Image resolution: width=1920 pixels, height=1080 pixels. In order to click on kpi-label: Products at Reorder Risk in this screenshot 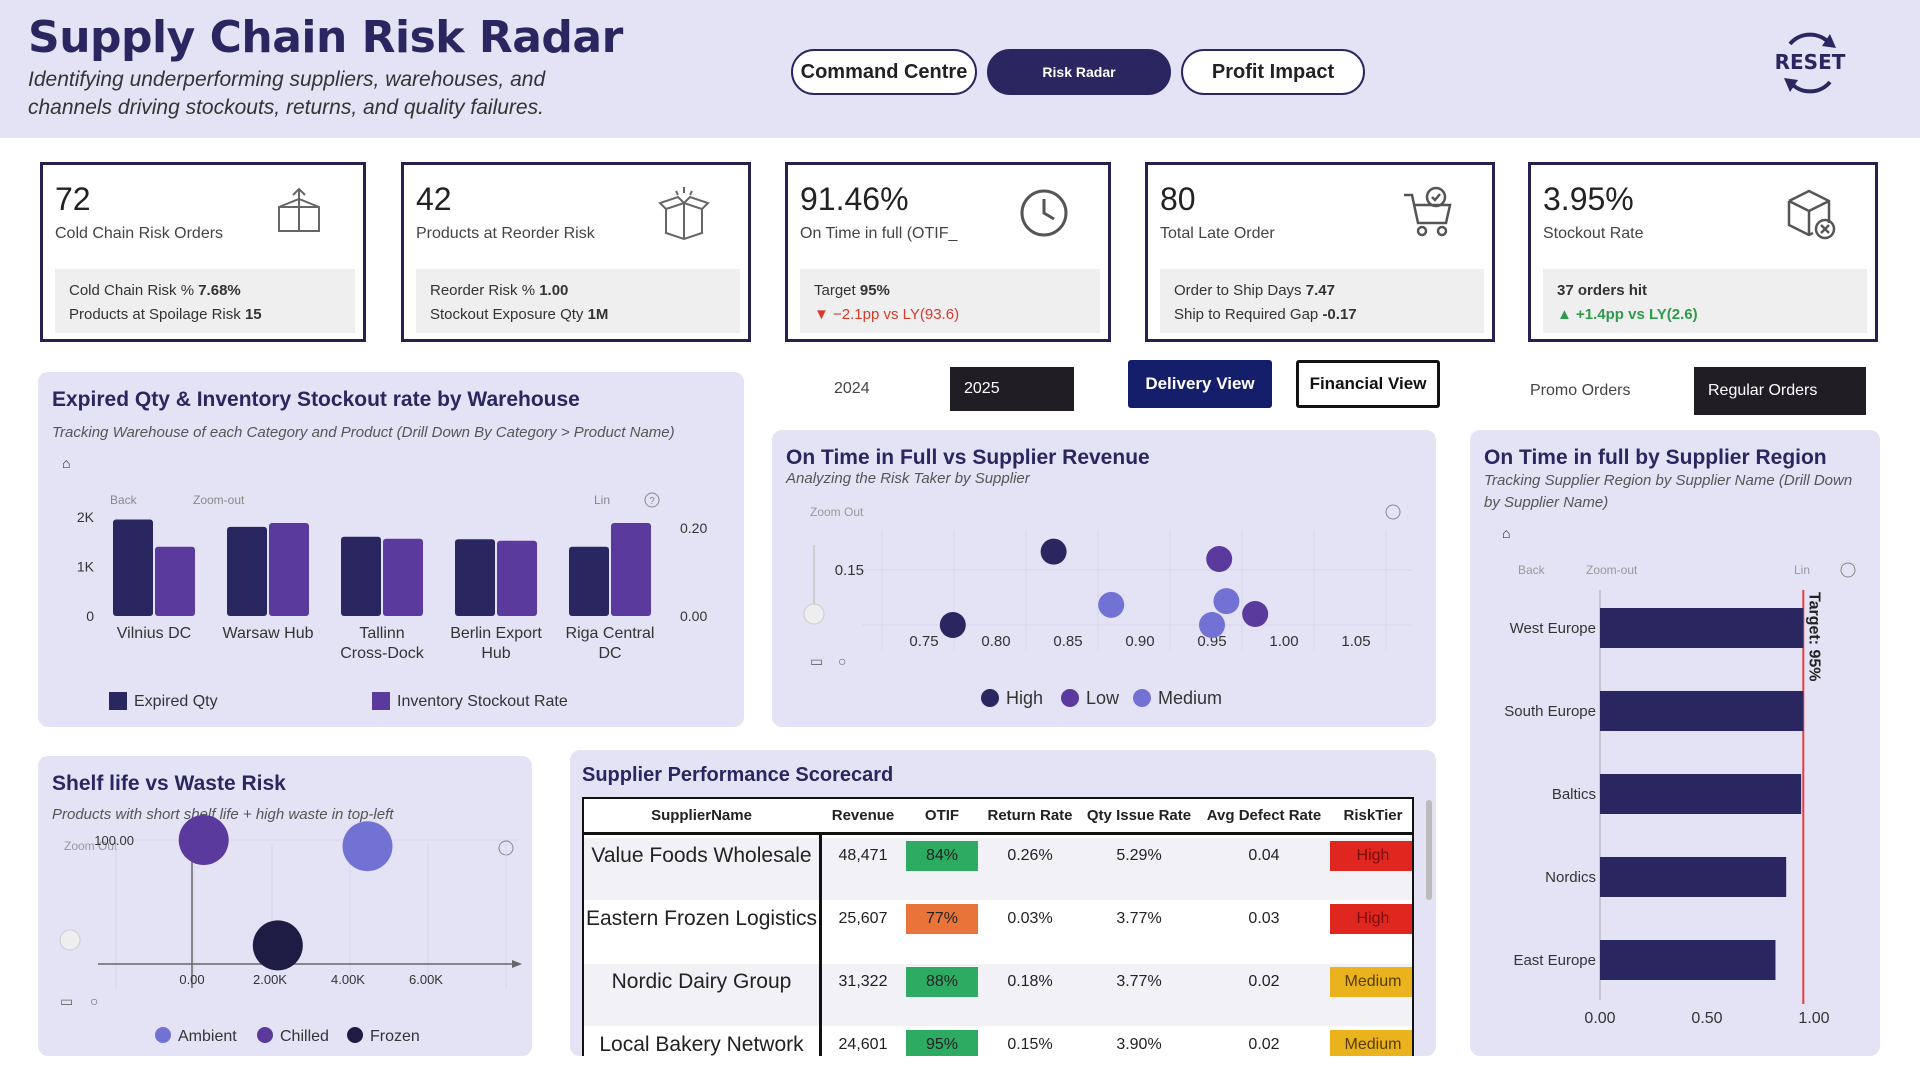, I will do `click(505, 233)`.